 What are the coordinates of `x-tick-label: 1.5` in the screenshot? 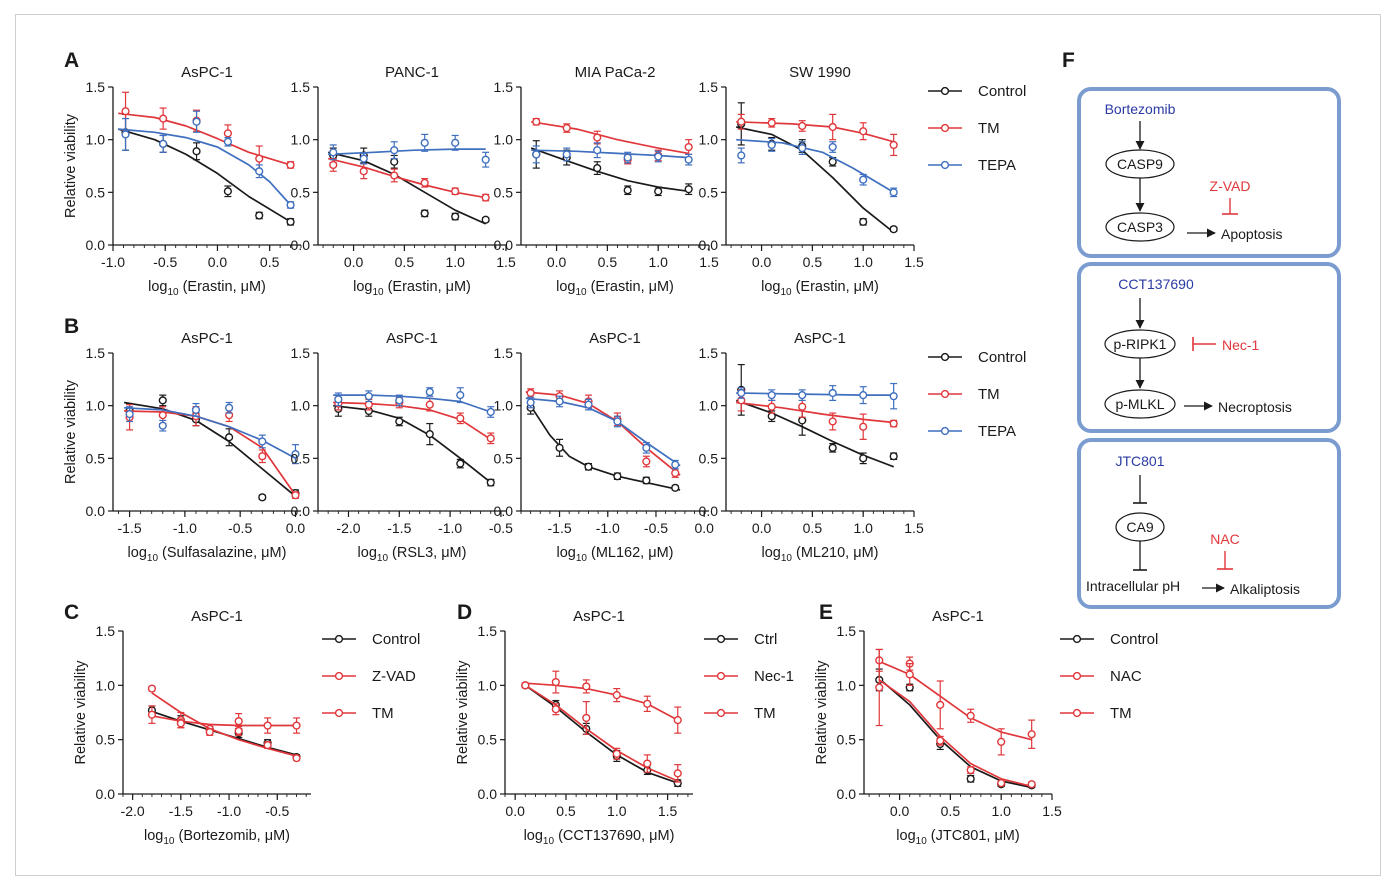 It's located at (668, 811).